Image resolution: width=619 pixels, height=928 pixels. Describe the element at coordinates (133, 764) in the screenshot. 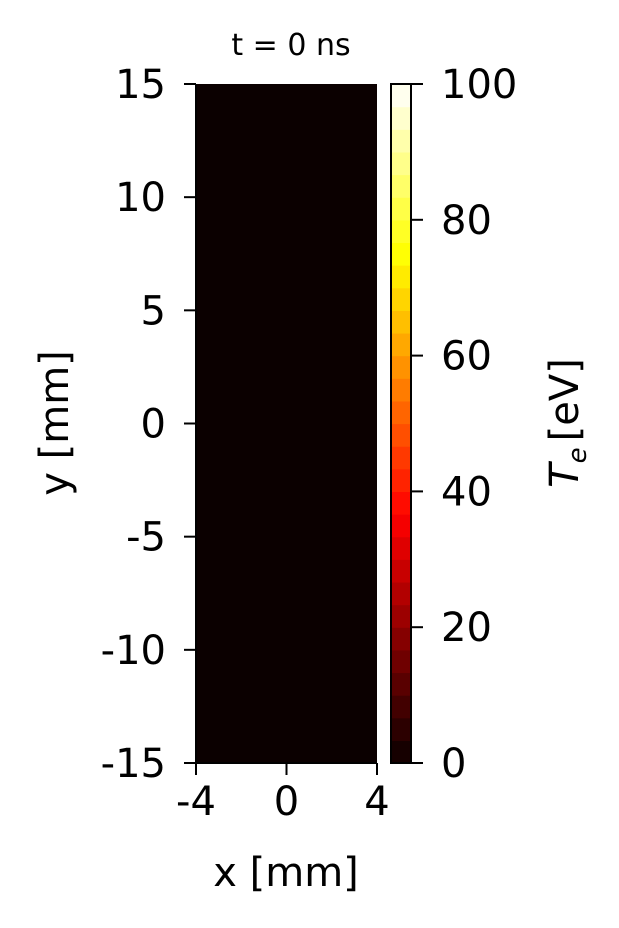

I see `y-tick-label: -15` at that location.